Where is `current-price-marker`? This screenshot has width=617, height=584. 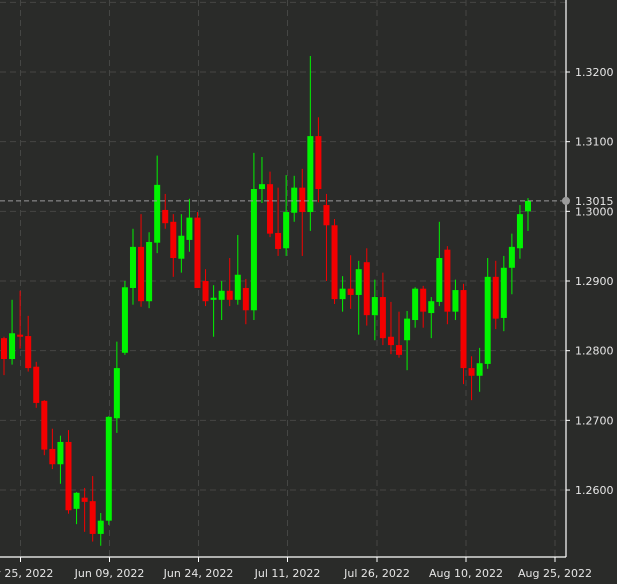
current-price-marker is located at coordinates (566, 200).